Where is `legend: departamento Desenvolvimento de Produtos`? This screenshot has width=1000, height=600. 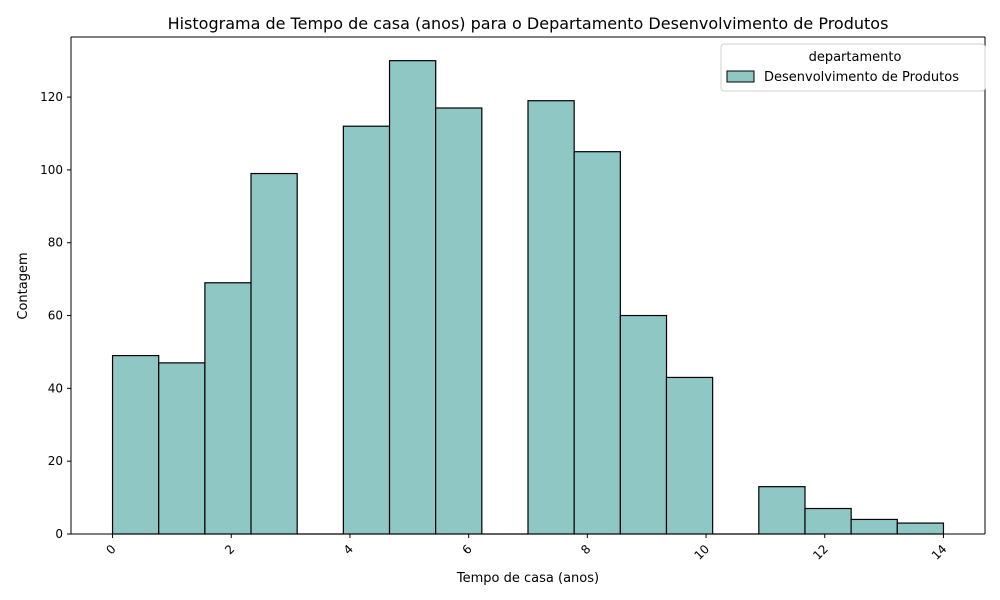
legend: departamento Desenvolvimento de Produtos is located at coordinates (853, 67).